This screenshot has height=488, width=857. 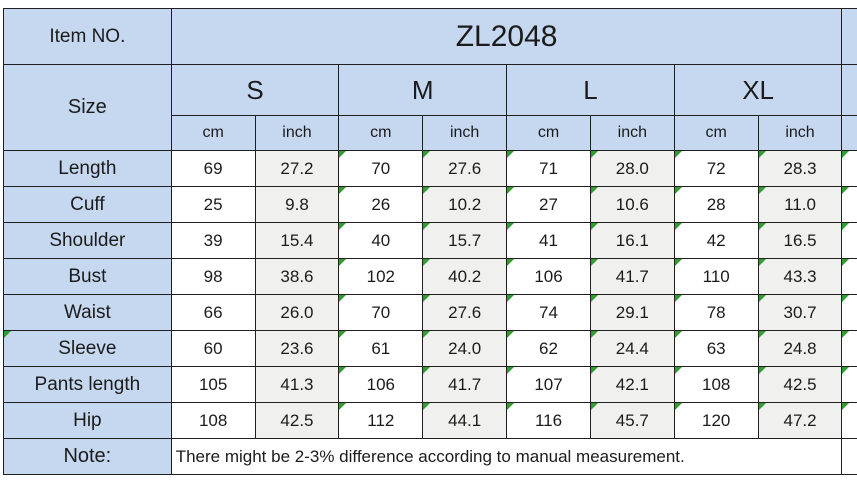 What do you see at coordinates (87, 168) in the screenshot?
I see `measurement-label: Length` at bounding box center [87, 168].